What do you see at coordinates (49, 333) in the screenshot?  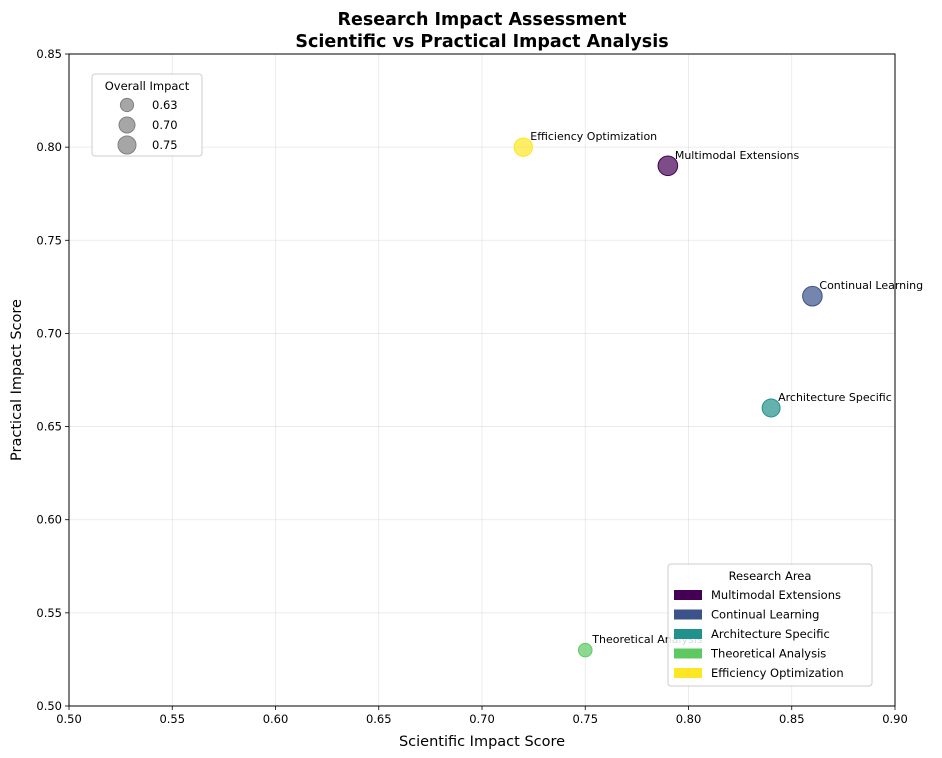 I see `y-tick-label: 0.70` at bounding box center [49, 333].